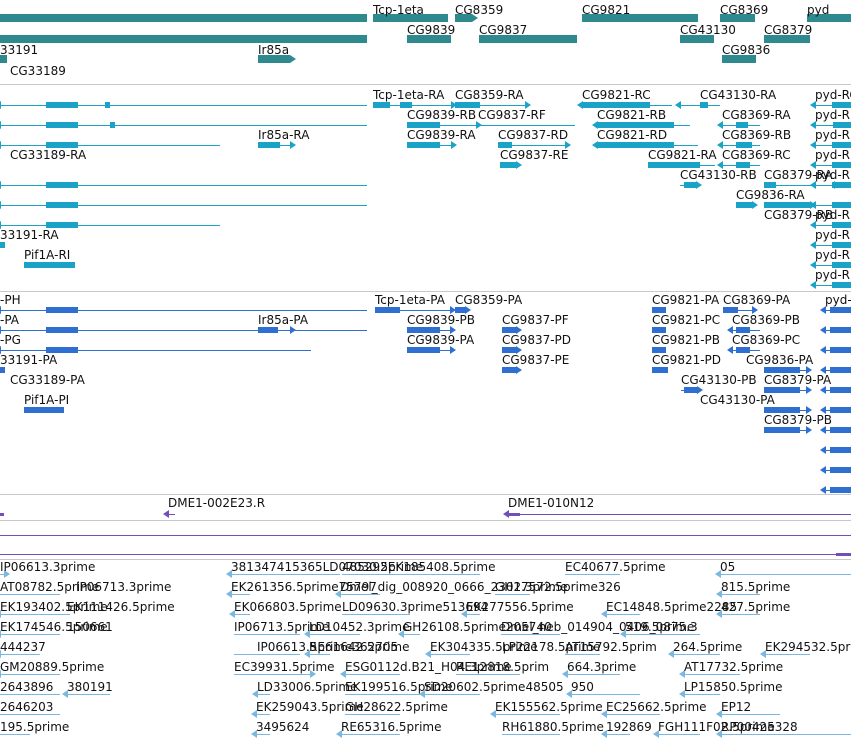 This screenshot has height=743, width=851. Describe the element at coordinates (553, 727) in the screenshot. I see `est-label: RH61880.5prime` at that location.